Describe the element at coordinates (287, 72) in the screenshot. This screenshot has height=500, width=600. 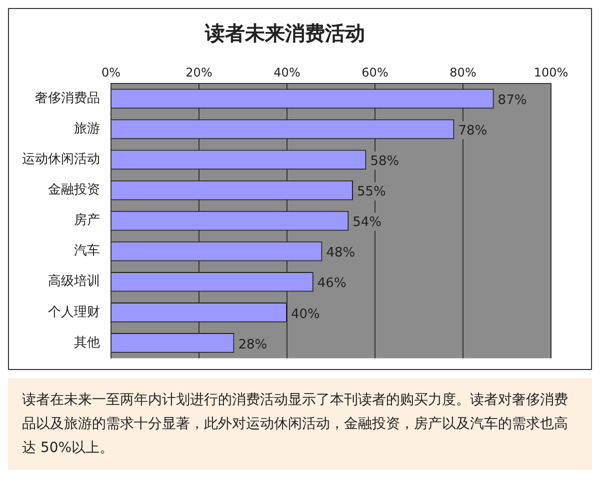
I see `x-tick-label: 40%` at that location.